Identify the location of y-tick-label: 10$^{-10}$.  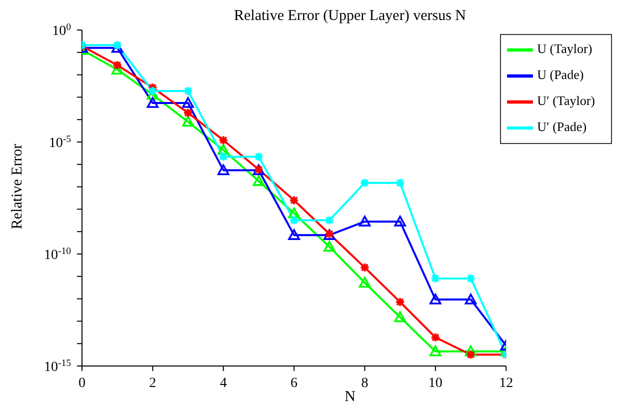
(58, 254).